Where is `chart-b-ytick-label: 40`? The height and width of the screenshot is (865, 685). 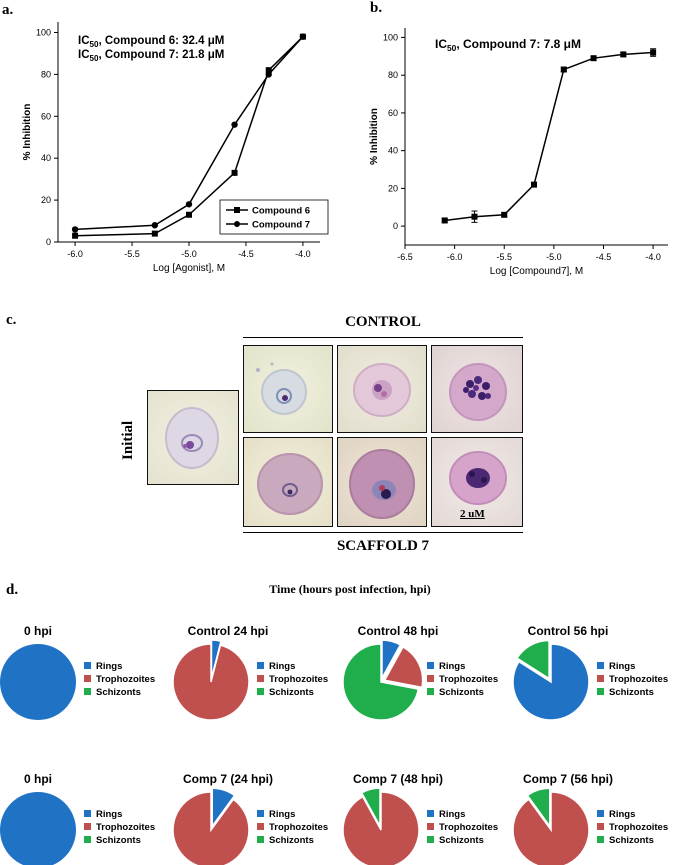
chart-b-ytick-label: 40 is located at coordinates (393, 151).